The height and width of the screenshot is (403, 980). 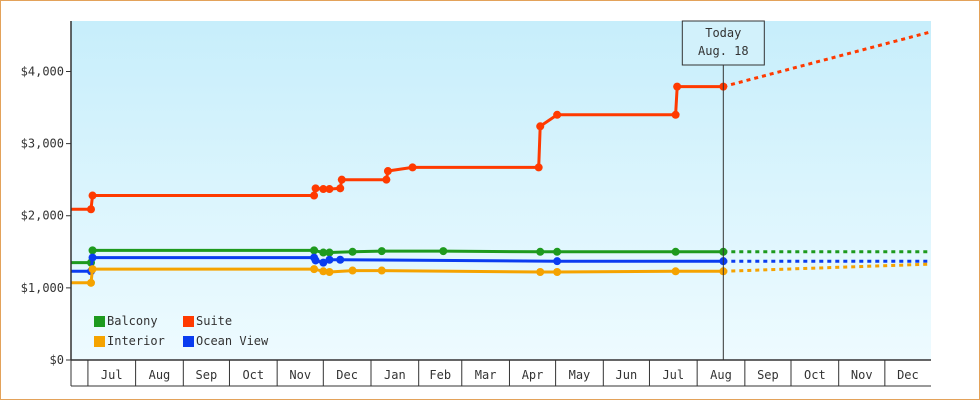 I want to click on legend-label-interior: Interior, so click(x=136, y=341).